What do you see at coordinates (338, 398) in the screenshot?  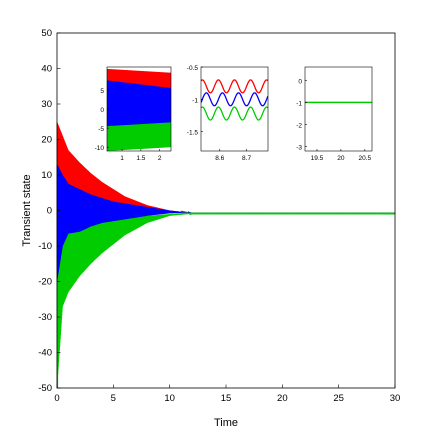 I see `main-x-tick-label: 25` at bounding box center [338, 398].